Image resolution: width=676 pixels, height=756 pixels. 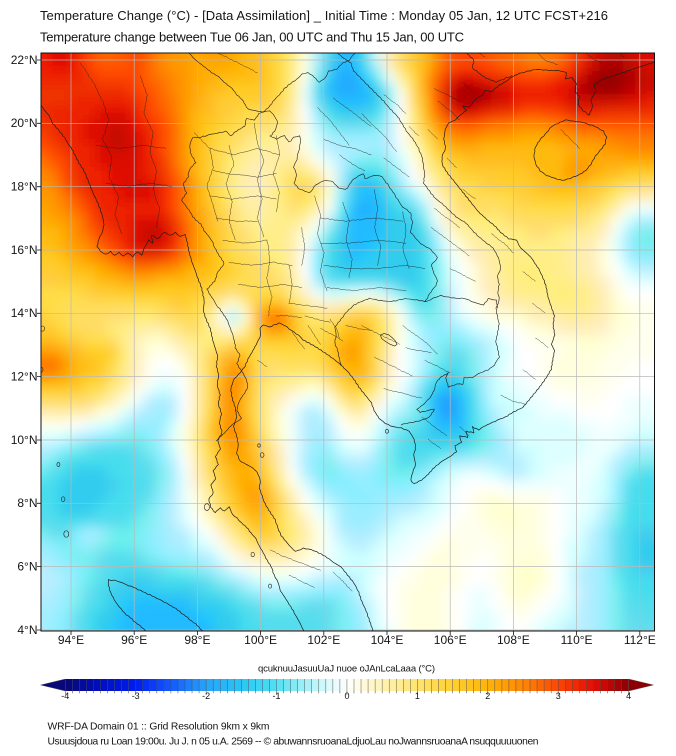 What do you see at coordinates (487, 696) in the screenshot?
I see `svg-text: 2` at bounding box center [487, 696].